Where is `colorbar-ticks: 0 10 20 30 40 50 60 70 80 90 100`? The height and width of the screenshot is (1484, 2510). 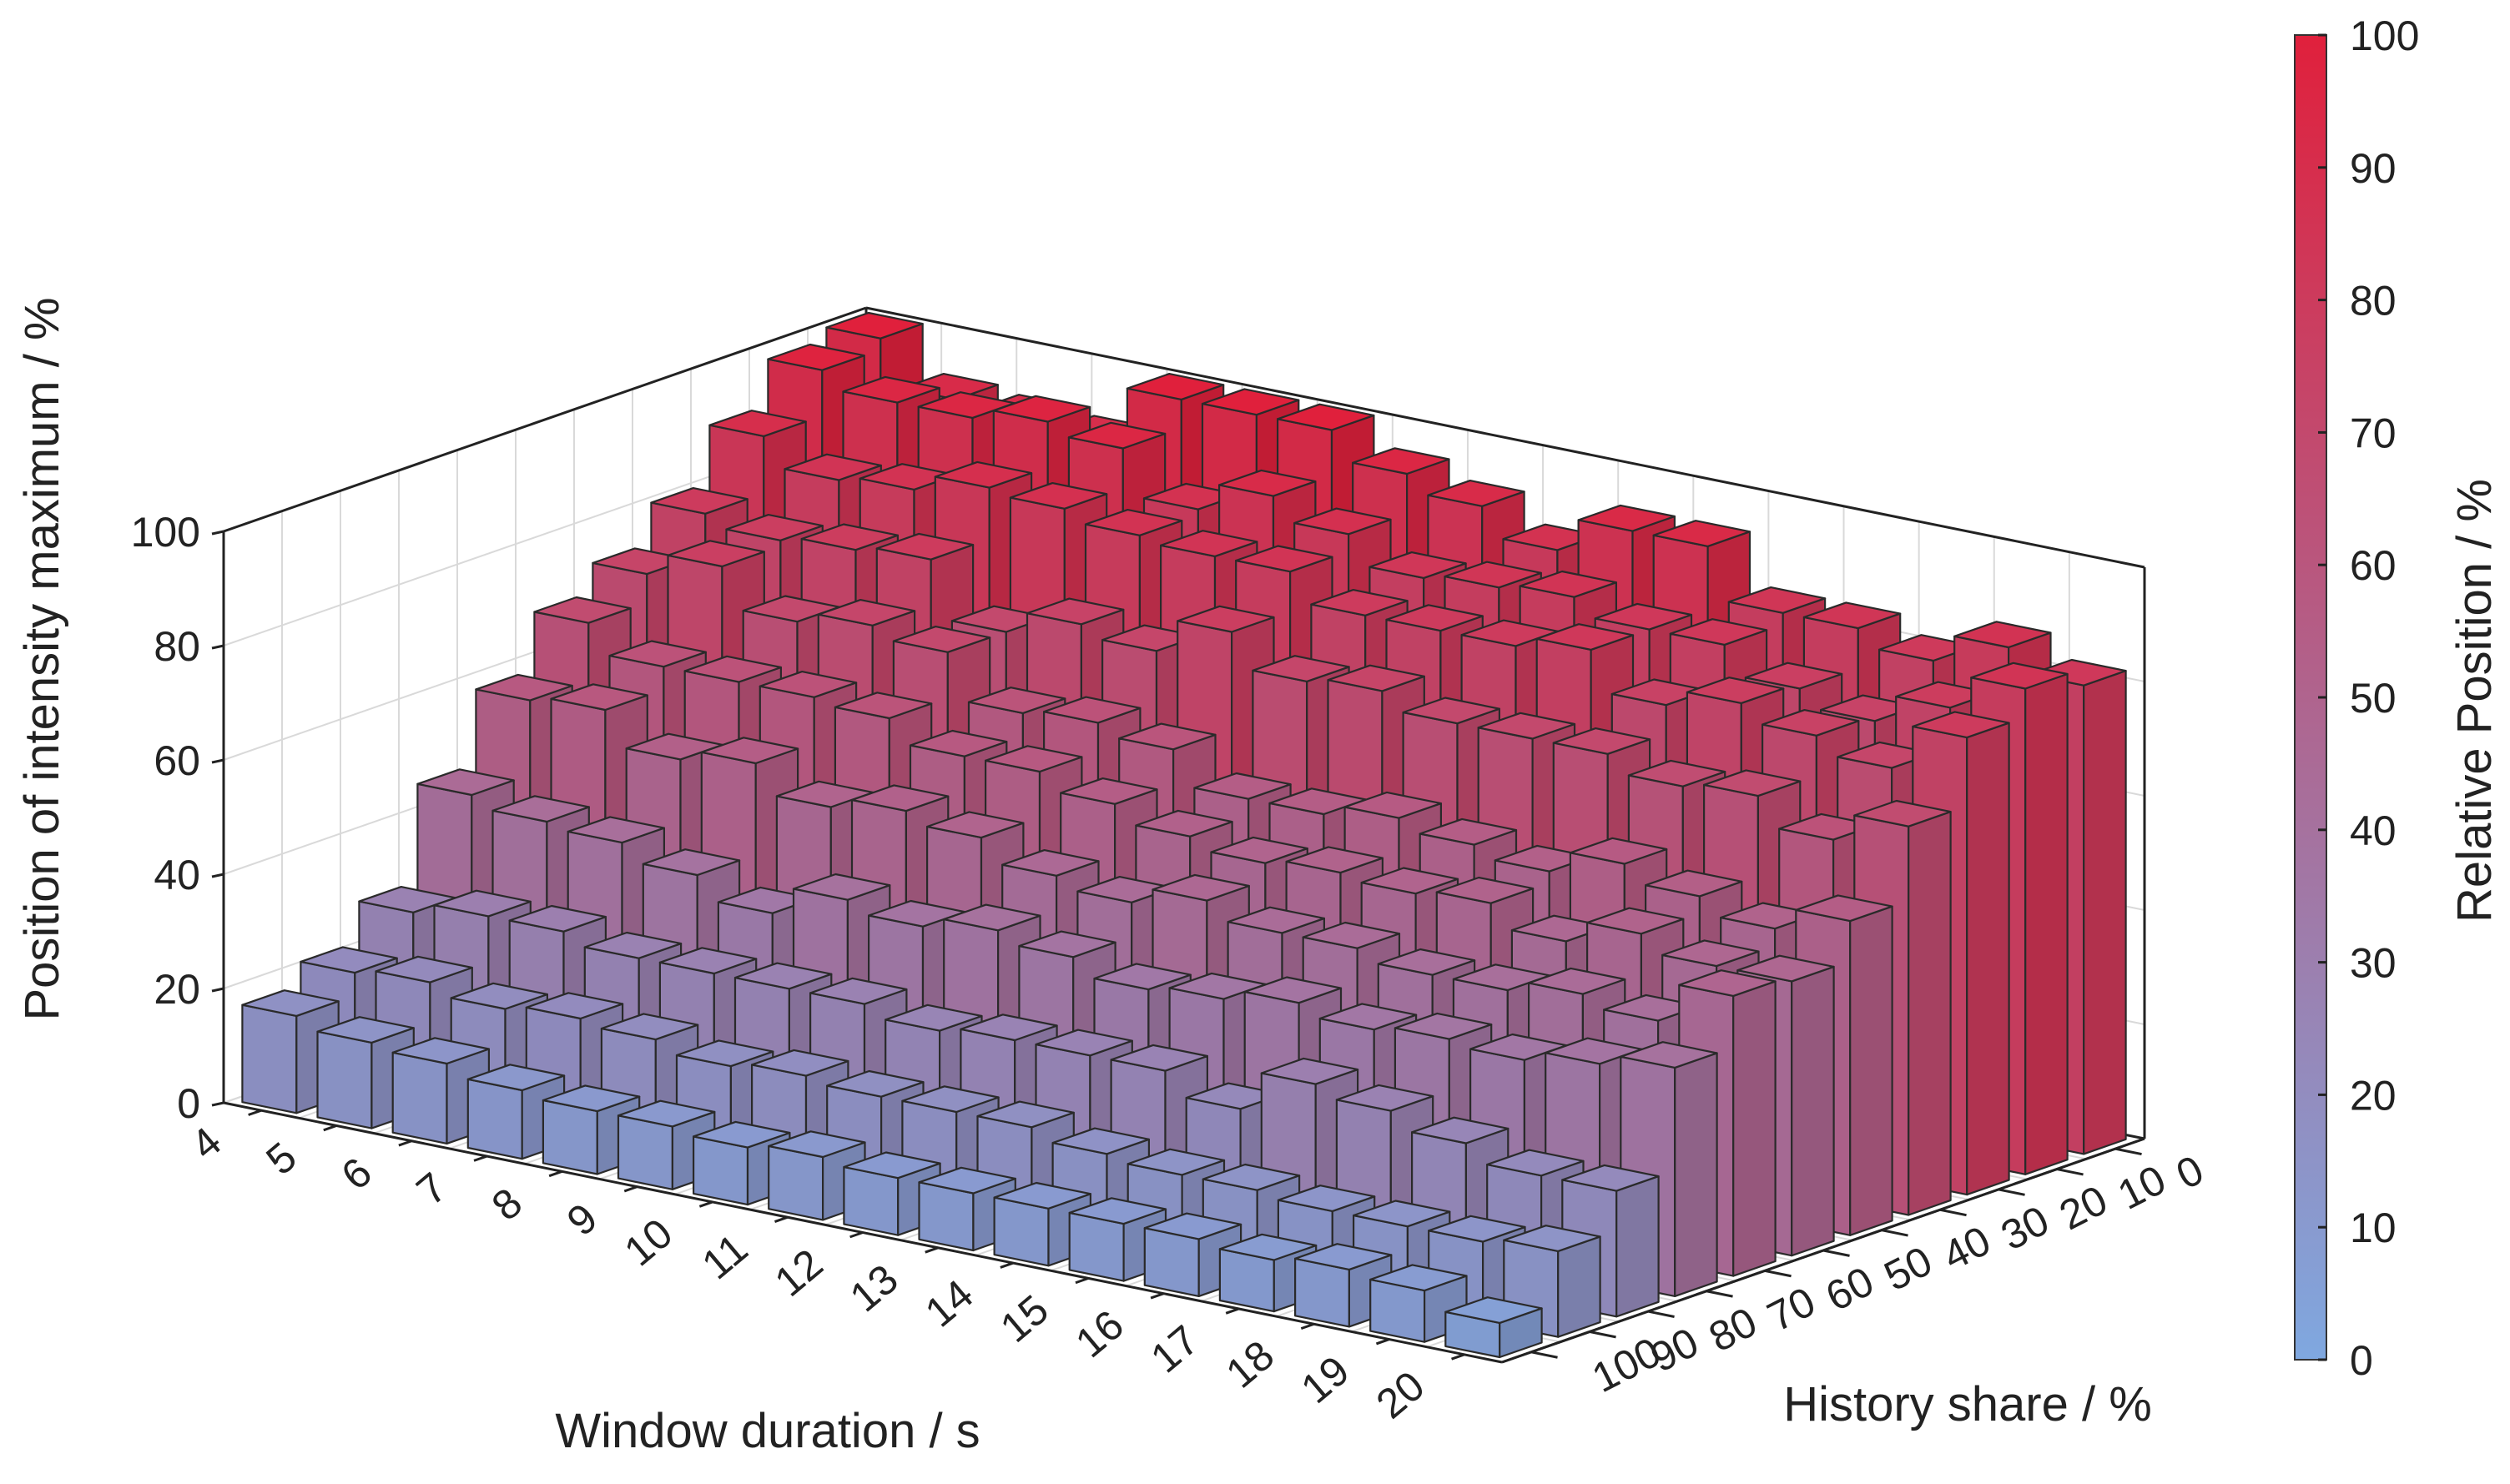
colorbar-ticks: 0 10 20 30 40 50 60 70 80 90 100 is located at coordinates (2368, 699).